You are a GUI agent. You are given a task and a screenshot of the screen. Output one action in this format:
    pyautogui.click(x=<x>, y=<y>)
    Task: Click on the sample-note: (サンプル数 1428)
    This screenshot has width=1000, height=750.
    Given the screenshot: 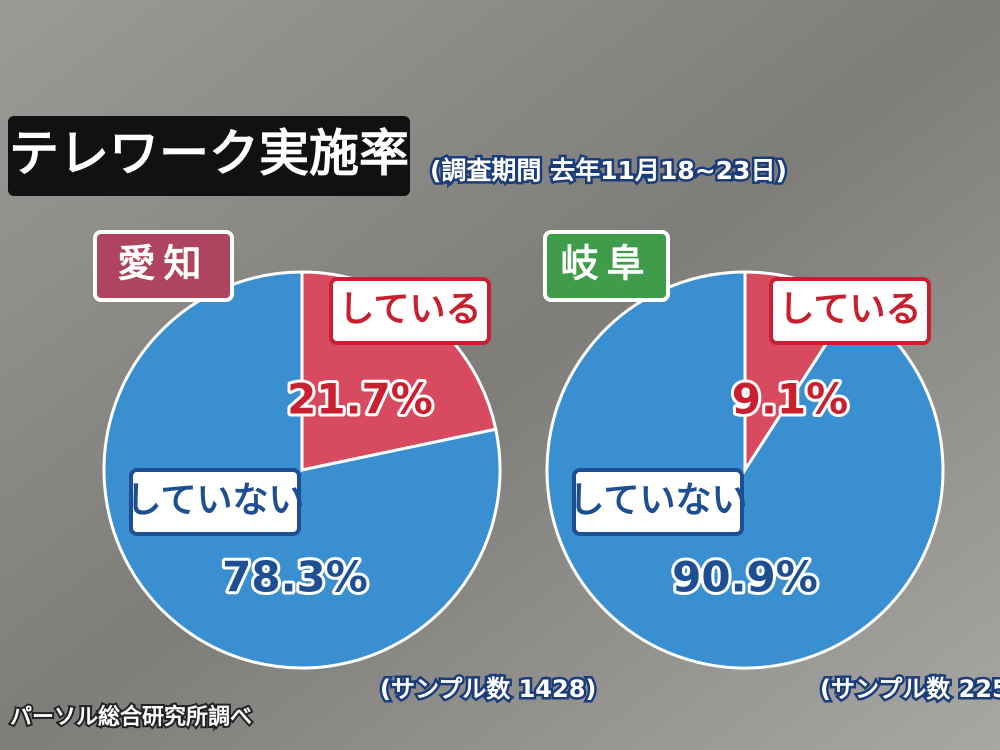 What is the action you would take?
    pyautogui.click(x=488, y=689)
    